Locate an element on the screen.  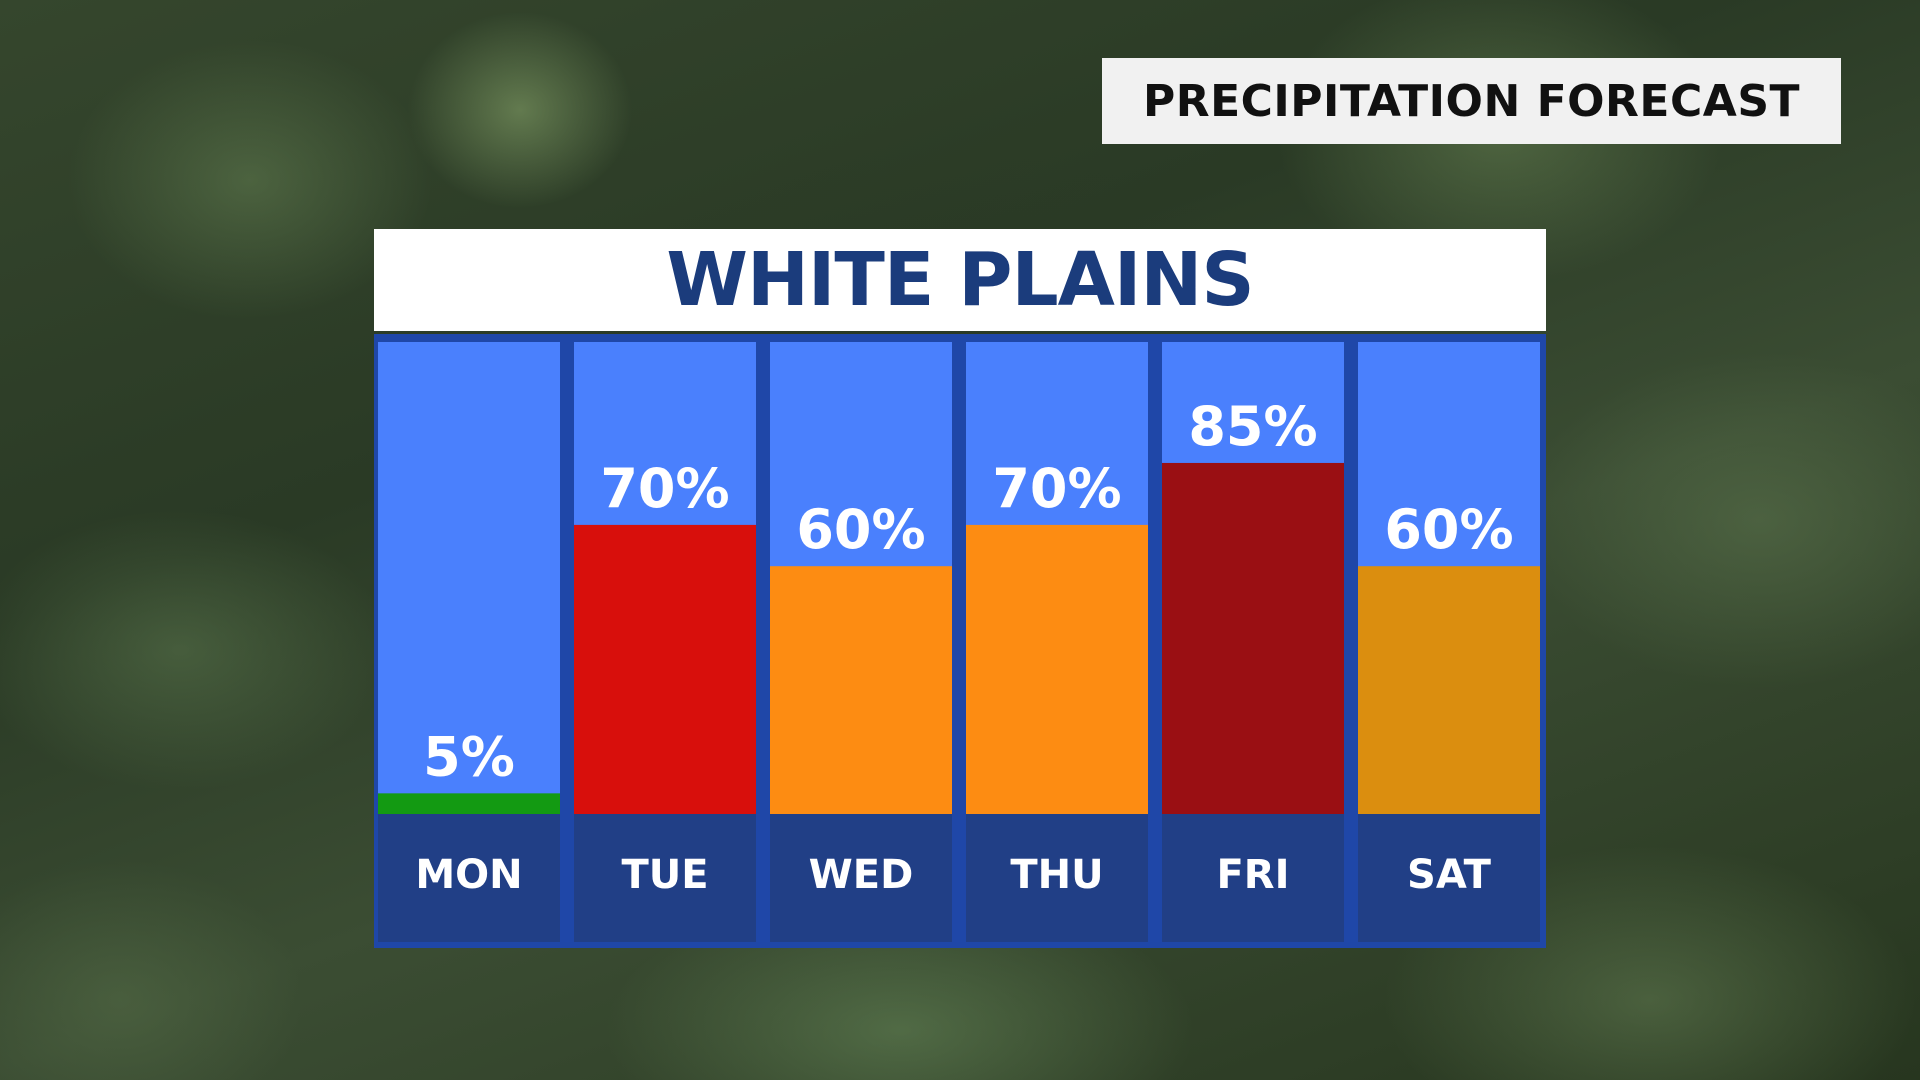
day-column-wed: 60% WED is located at coordinates (861, 642).